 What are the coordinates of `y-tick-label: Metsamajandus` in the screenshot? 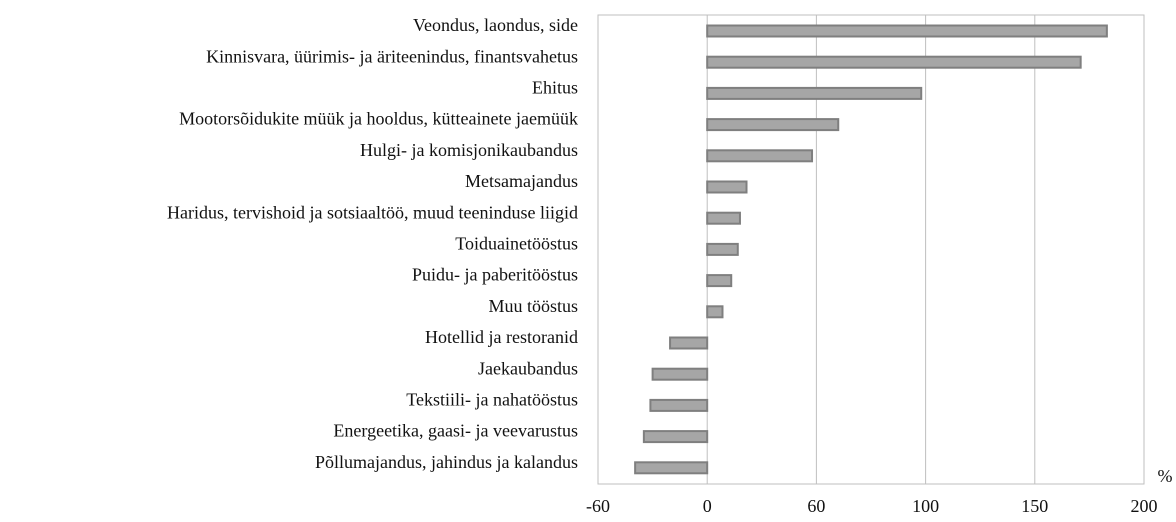 It's located at (521, 181).